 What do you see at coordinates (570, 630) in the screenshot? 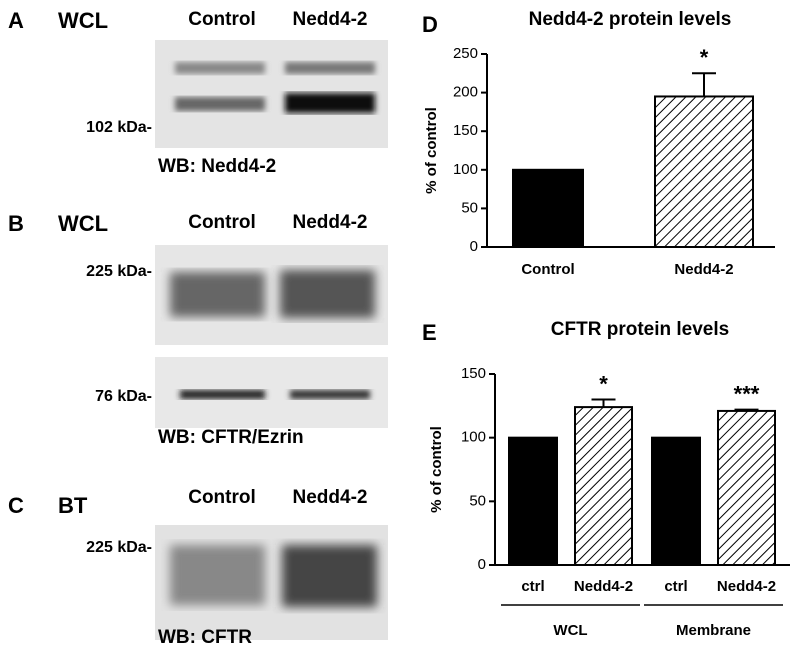
I see `group-label: WCL` at bounding box center [570, 630].